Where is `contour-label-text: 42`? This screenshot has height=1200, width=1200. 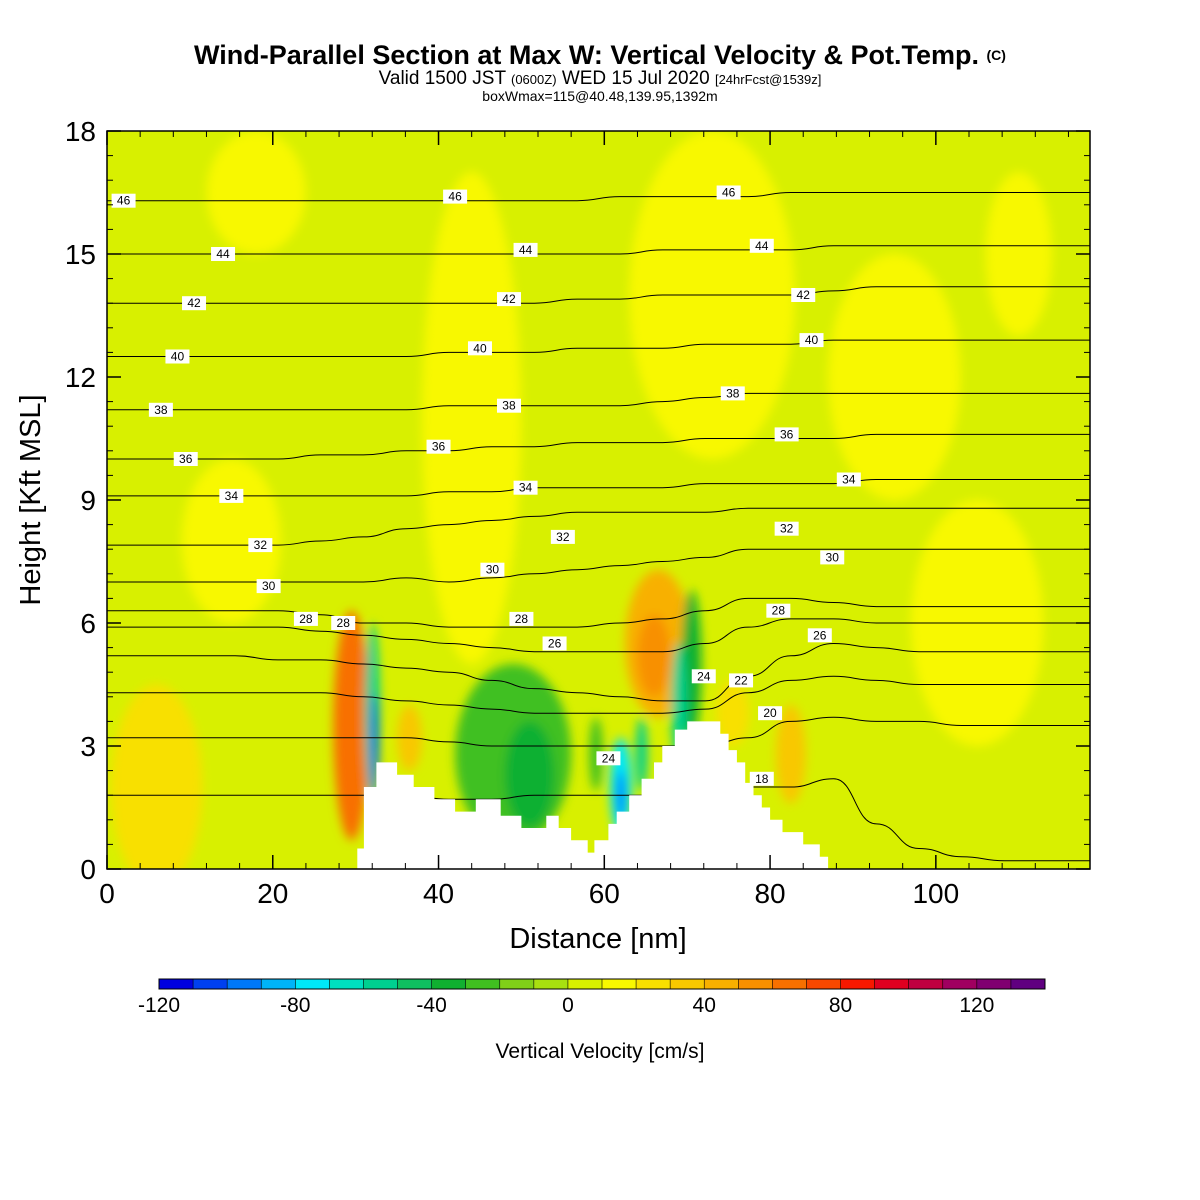 contour-label-text: 42 is located at coordinates (509, 299).